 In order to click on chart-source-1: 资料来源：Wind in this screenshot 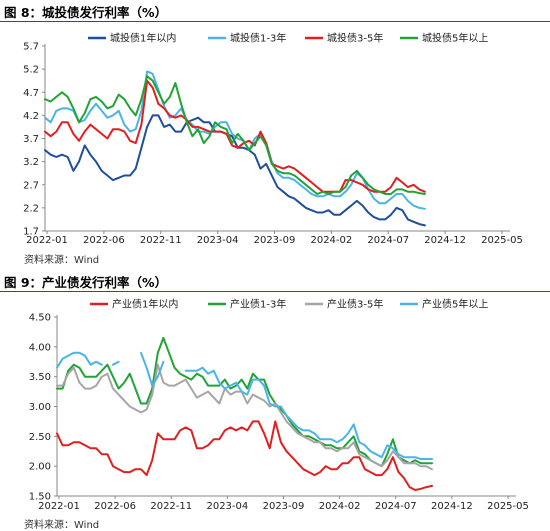, I will do `click(62, 260)`.